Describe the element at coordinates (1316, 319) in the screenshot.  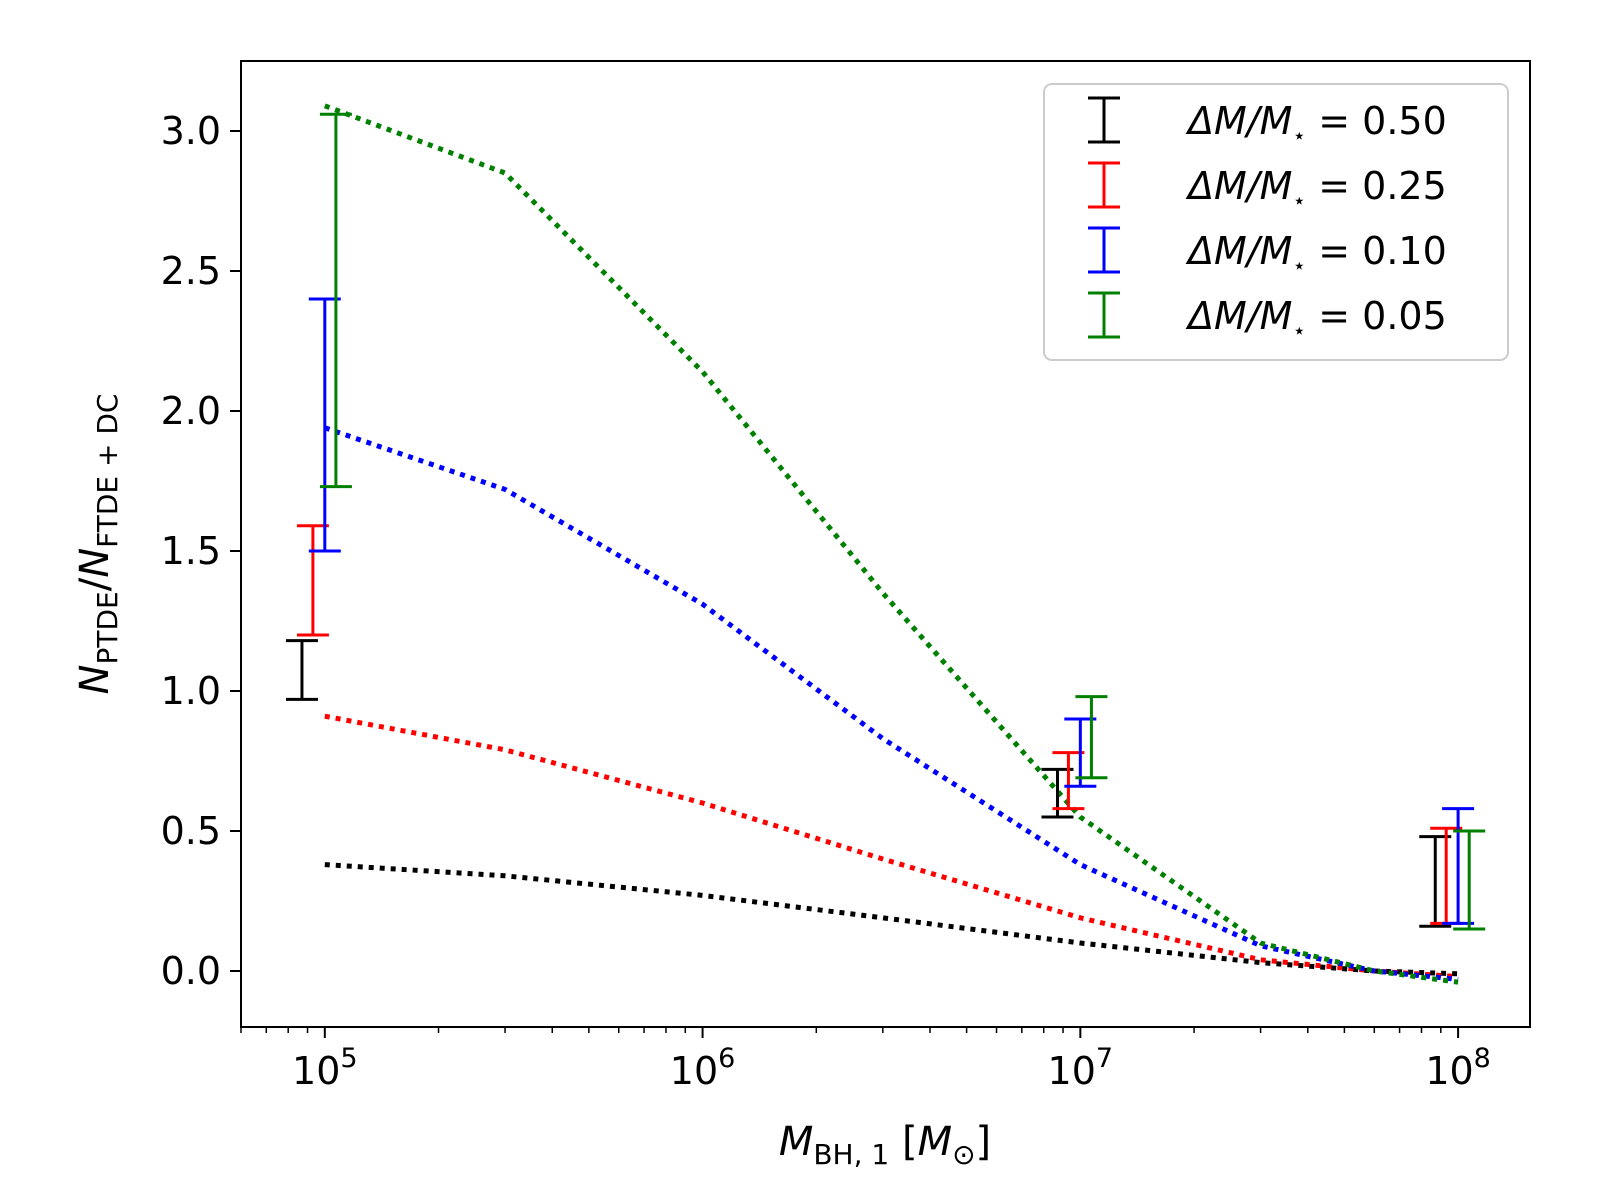
I see `legend-label: ΔM/M⋆ = 0.05` at that location.